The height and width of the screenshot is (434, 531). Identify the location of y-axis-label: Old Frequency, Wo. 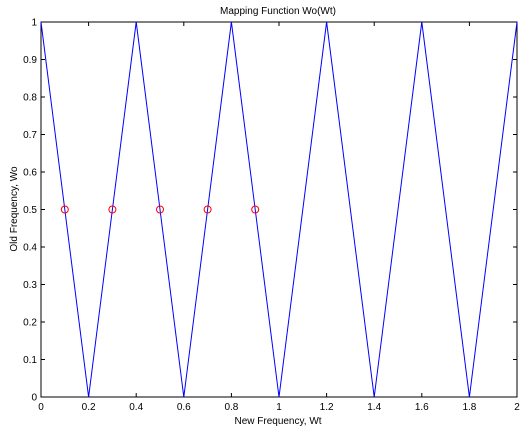
(14, 209).